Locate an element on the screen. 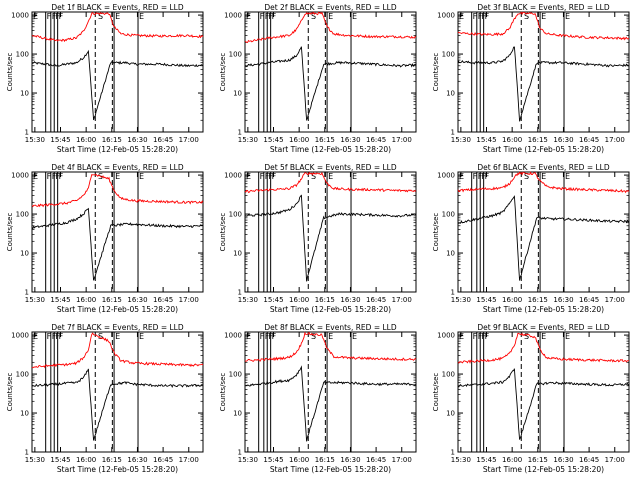  plot-title: Det 6f BLACK = Events, RED = LLD is located at coordinates (543, 167).